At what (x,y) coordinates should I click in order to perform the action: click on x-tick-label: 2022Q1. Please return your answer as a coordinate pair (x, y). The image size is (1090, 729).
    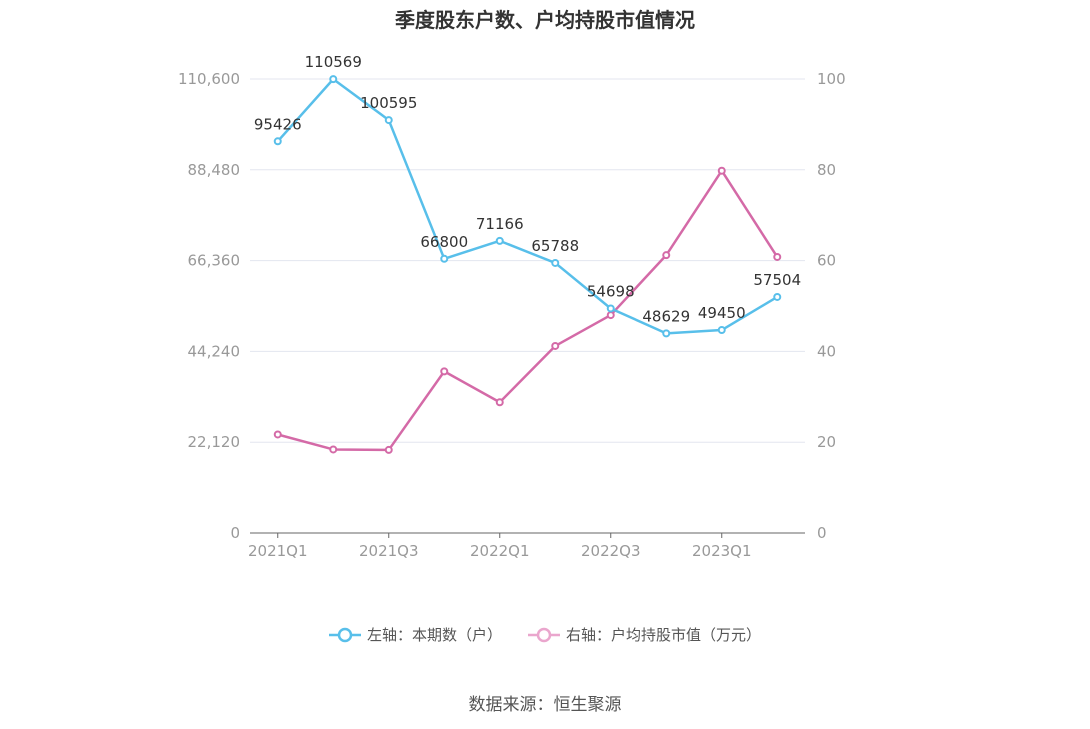
    Looking at the image, I should click on (500, 551).